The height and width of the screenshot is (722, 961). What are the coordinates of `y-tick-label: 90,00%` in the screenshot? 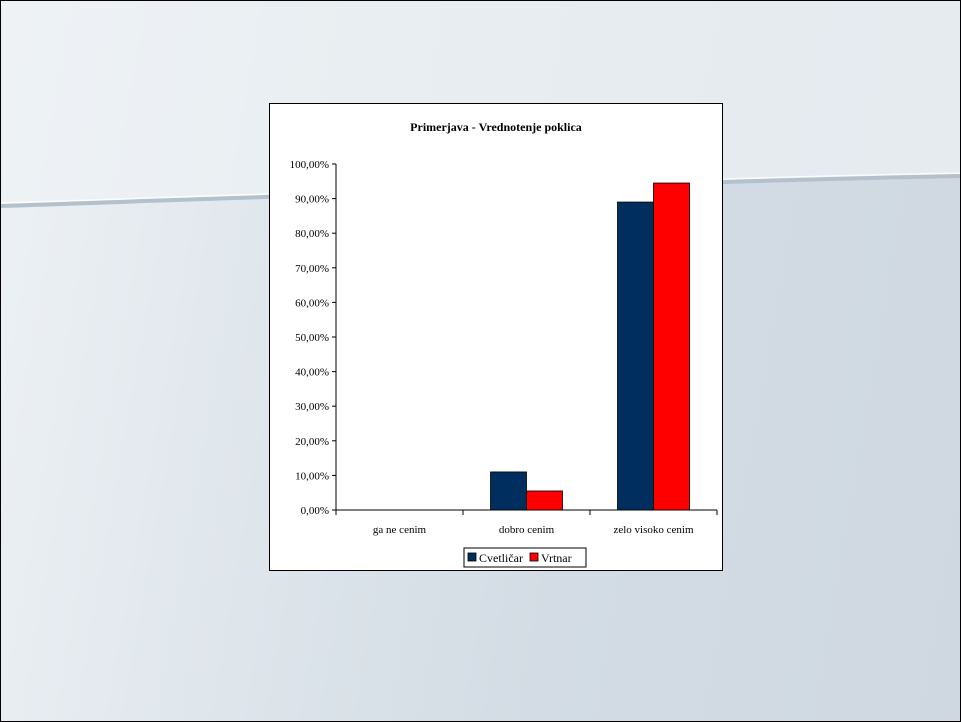 It's located at (312, 200).